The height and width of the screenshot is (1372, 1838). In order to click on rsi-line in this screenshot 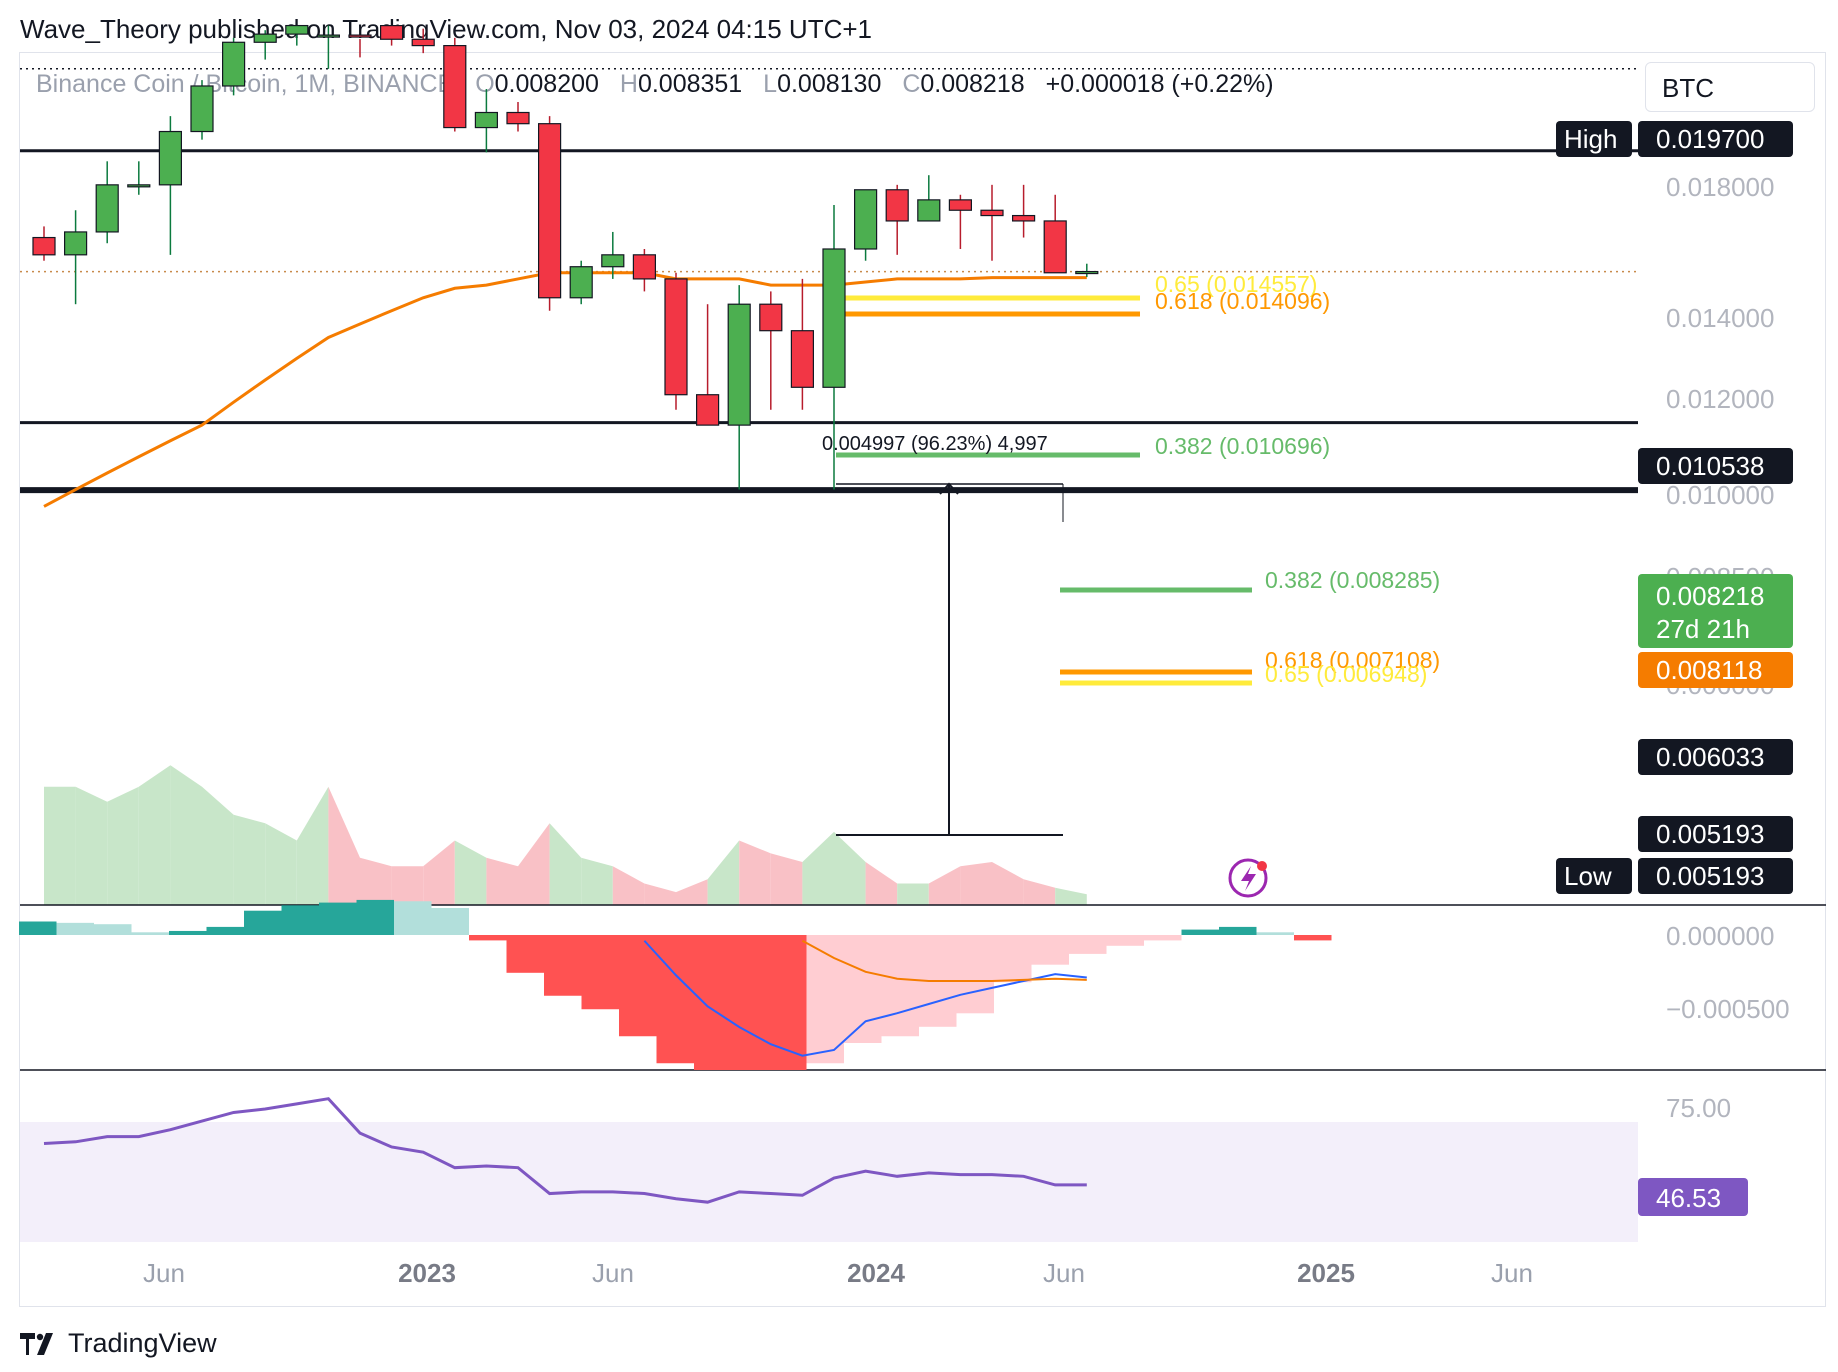, I will do `click(565, 1150)`.